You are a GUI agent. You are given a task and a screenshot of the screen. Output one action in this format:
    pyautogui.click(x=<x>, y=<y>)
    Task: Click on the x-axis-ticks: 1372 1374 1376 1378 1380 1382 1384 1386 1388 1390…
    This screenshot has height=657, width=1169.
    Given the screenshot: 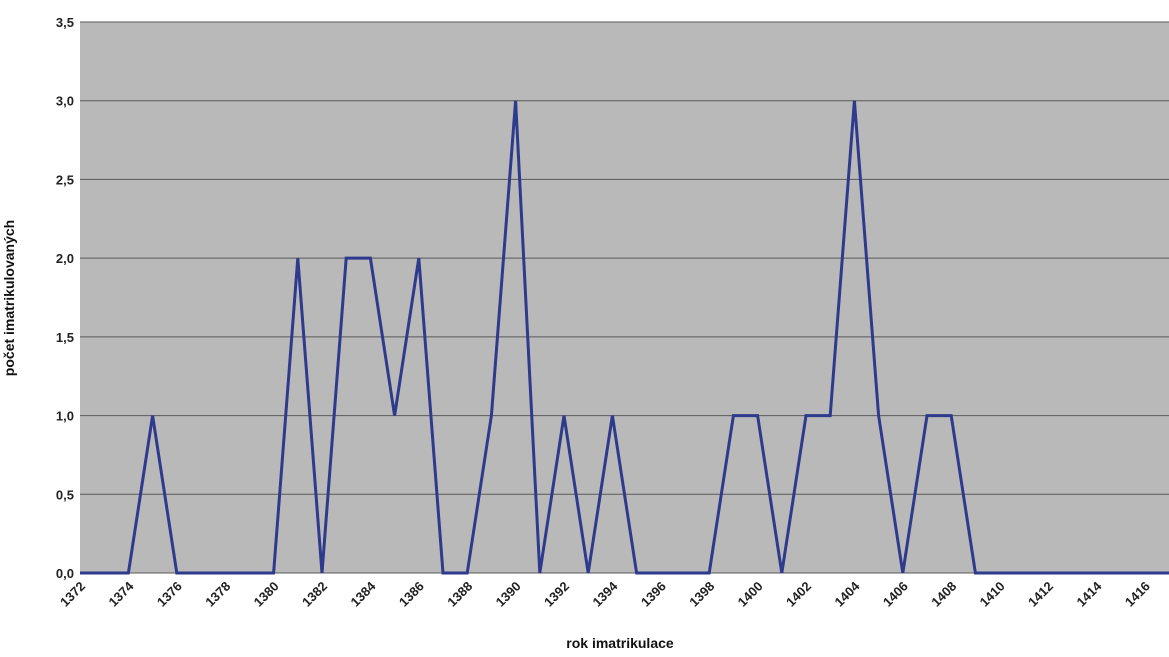 What is the action you would take?
    pyautogui.click(x=605, y=594)
    